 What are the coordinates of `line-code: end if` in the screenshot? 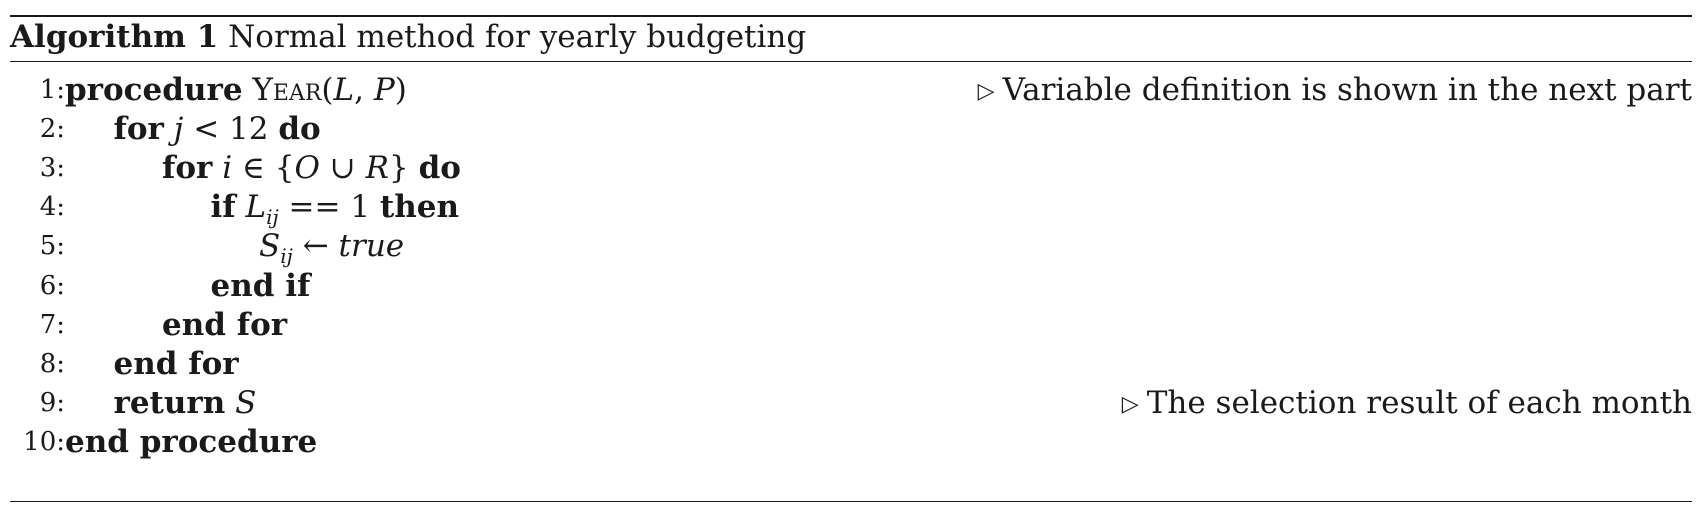 It's located at (261, 286).